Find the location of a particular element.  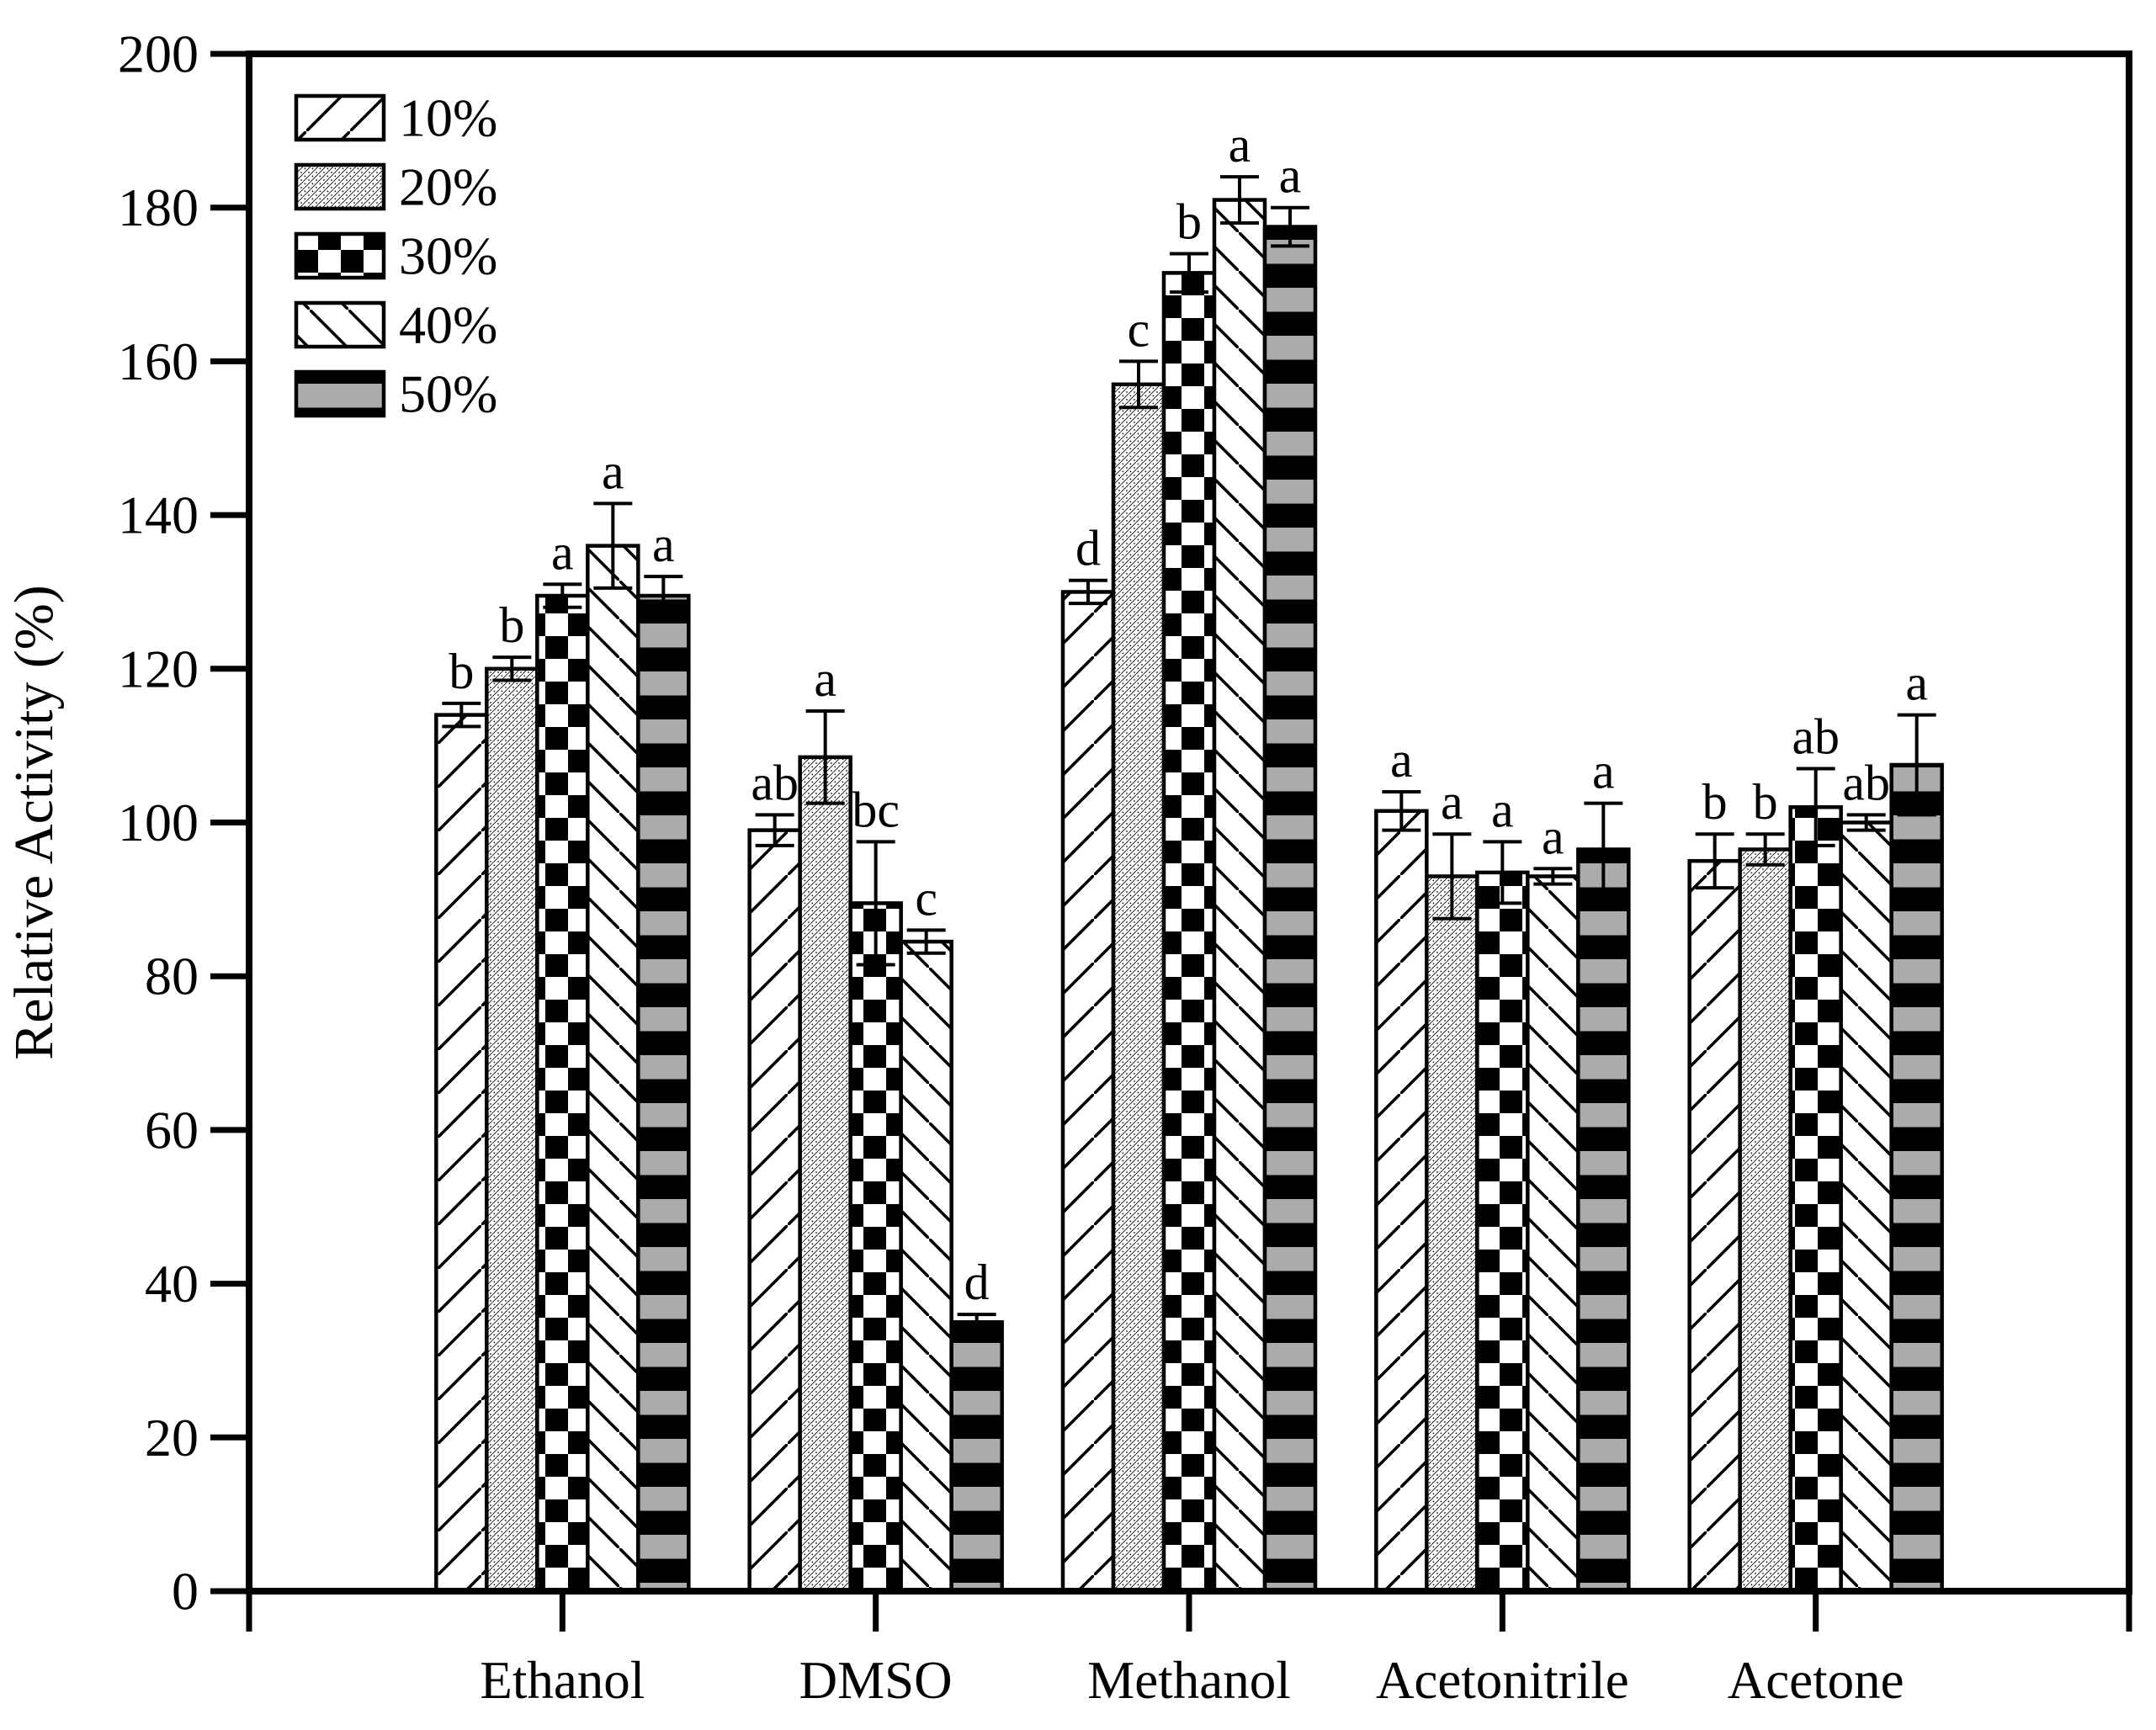

sig-letter-acetone-40pct: ab is located at coordinates (1866, 783).